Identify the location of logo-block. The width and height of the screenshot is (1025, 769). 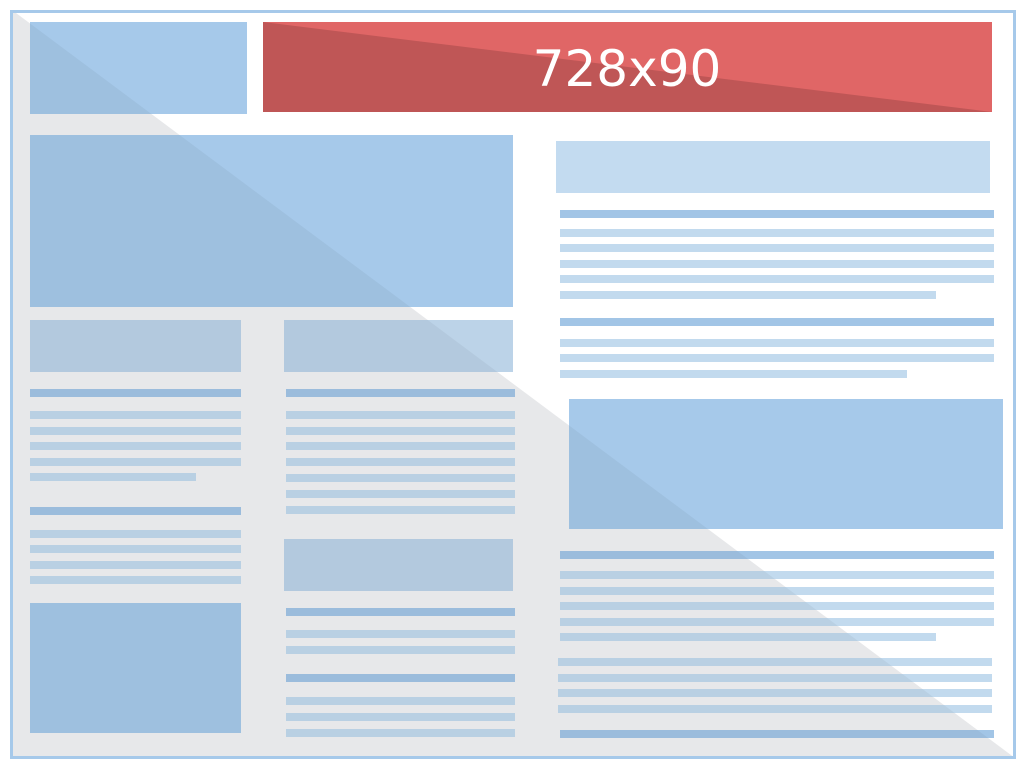
(138, 68).